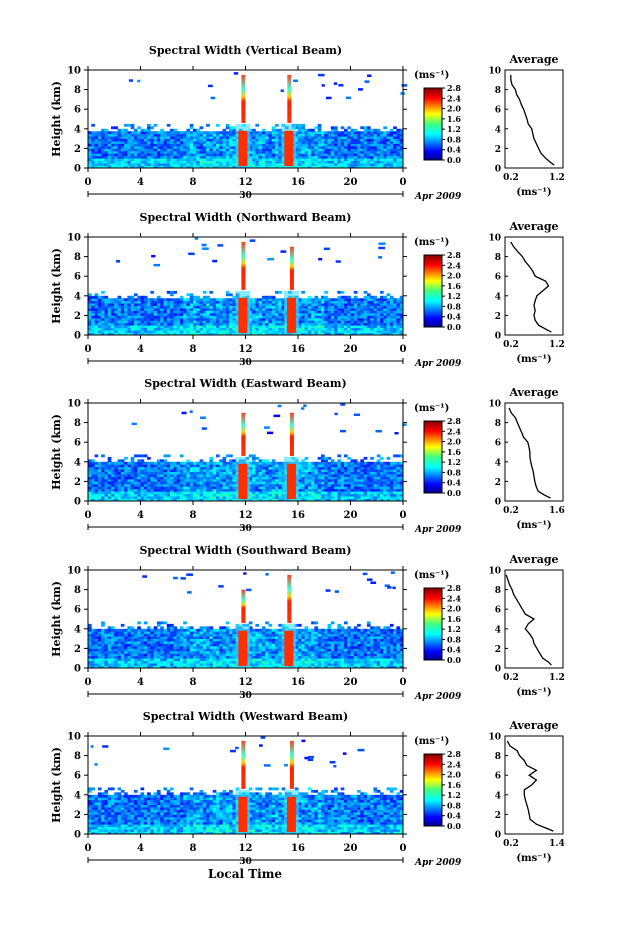  Describe the element at coordinates (454, 650) in the screenshot. I see `colorbar-tick-label: 0.4` at that location.